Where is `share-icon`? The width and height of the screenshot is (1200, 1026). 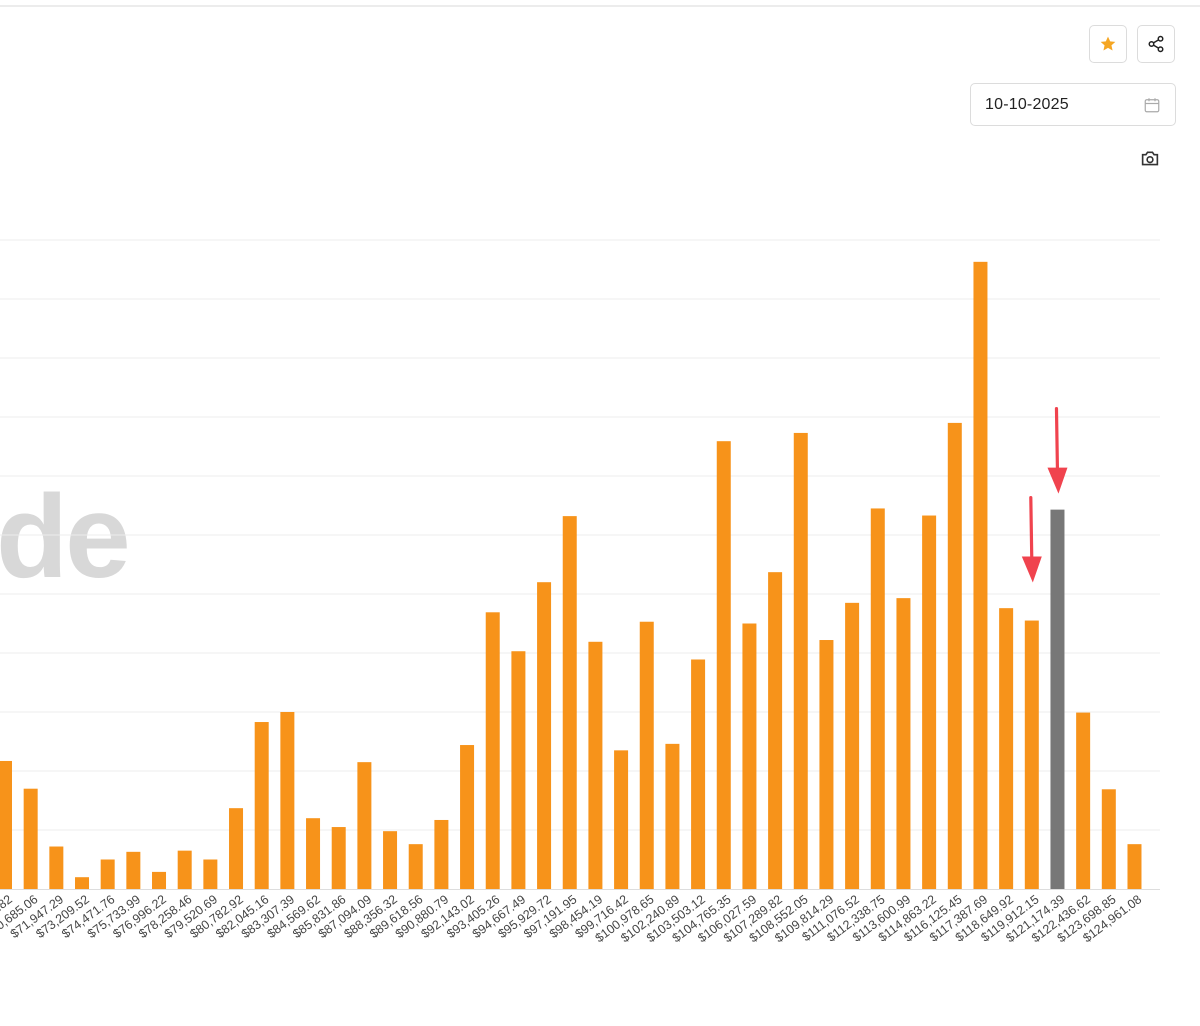 share-icon is located at coordinates (1156, 44).